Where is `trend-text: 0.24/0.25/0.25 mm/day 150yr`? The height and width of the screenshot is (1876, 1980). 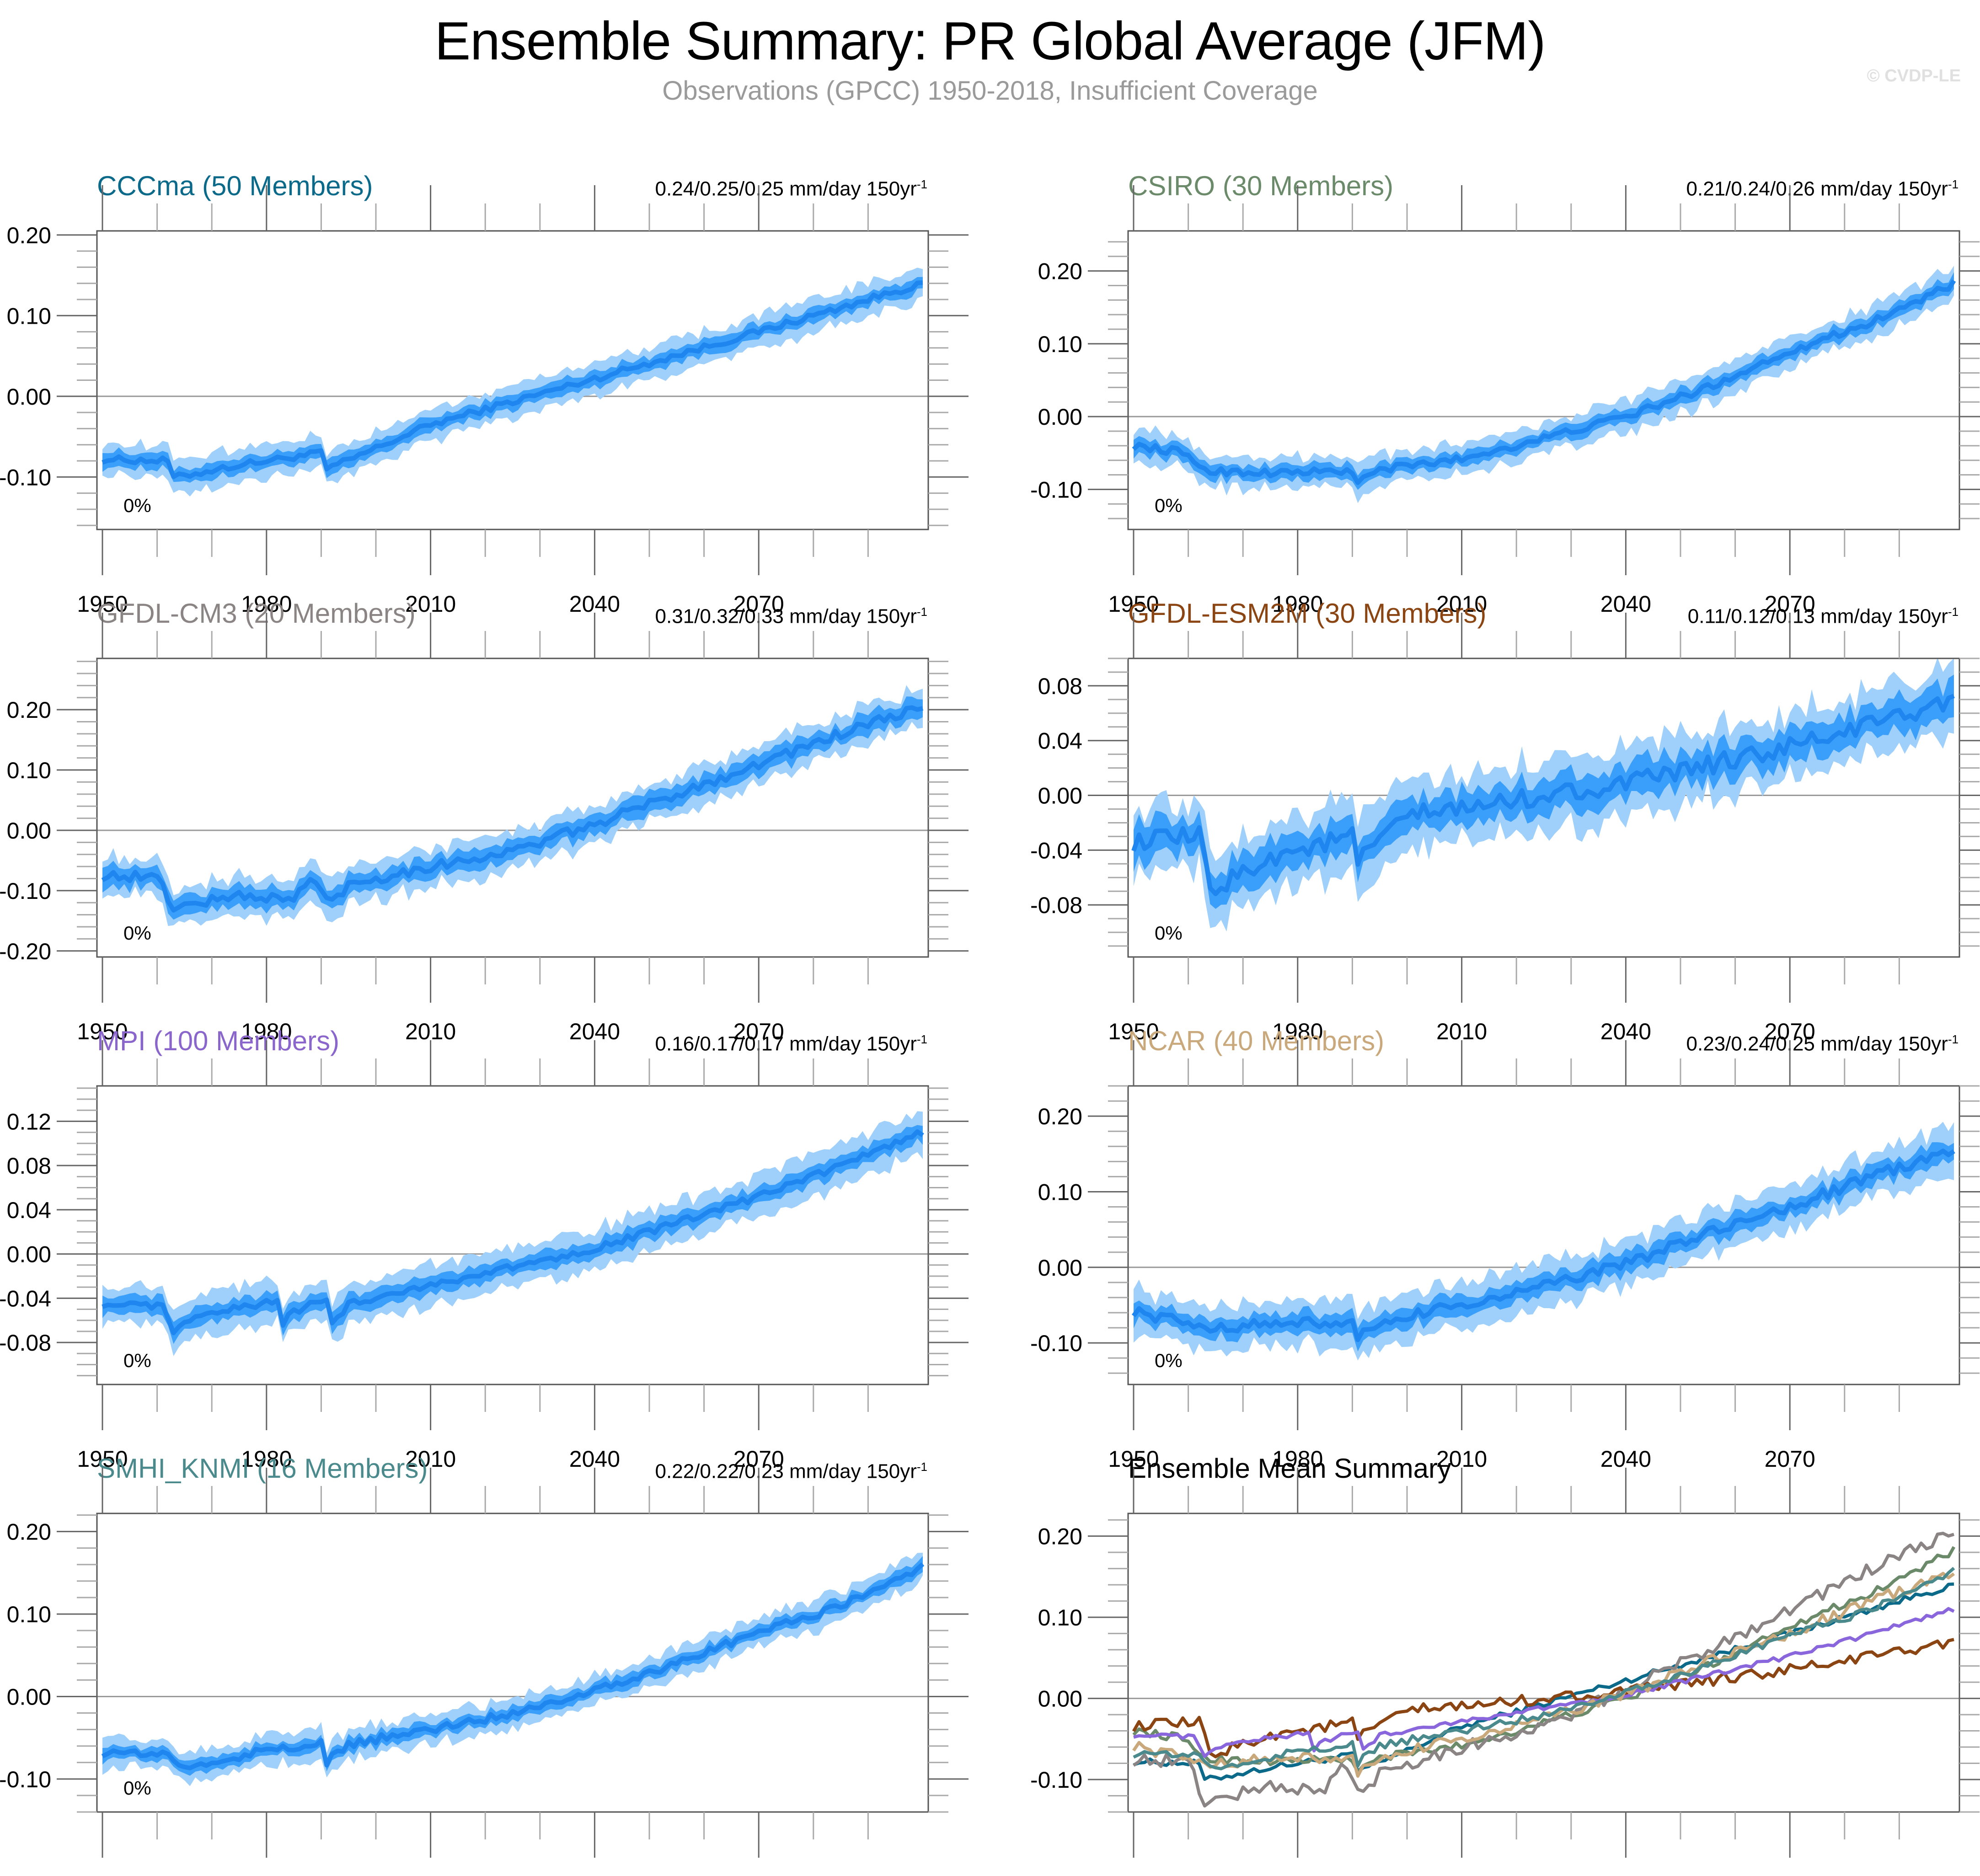
trend-text: 0.24/0.25/0.25 mm/day 150yr is located at coordinates (786, 188).